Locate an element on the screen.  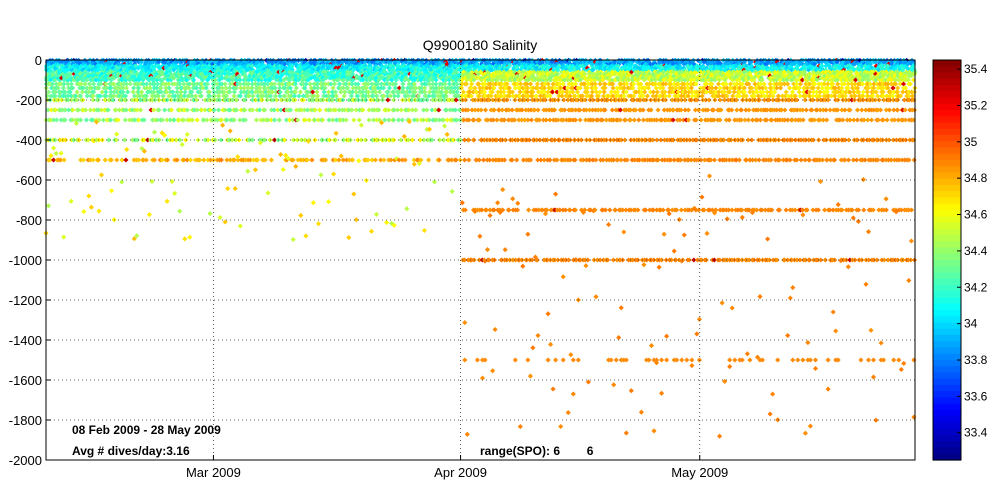
chart-title: Q9900180 Salinity is located at coordinates (480, 45).